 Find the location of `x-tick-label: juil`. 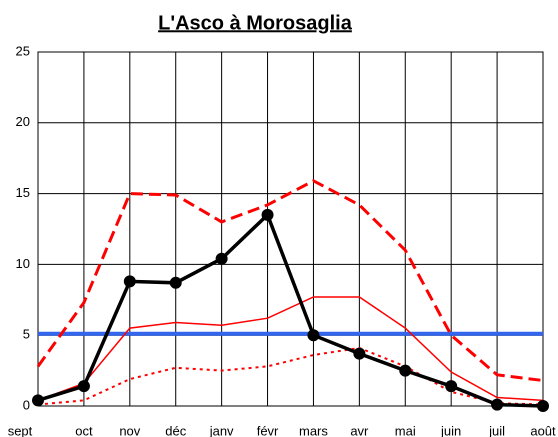

x-tick-label: juil is located at coordinates (496, 430).